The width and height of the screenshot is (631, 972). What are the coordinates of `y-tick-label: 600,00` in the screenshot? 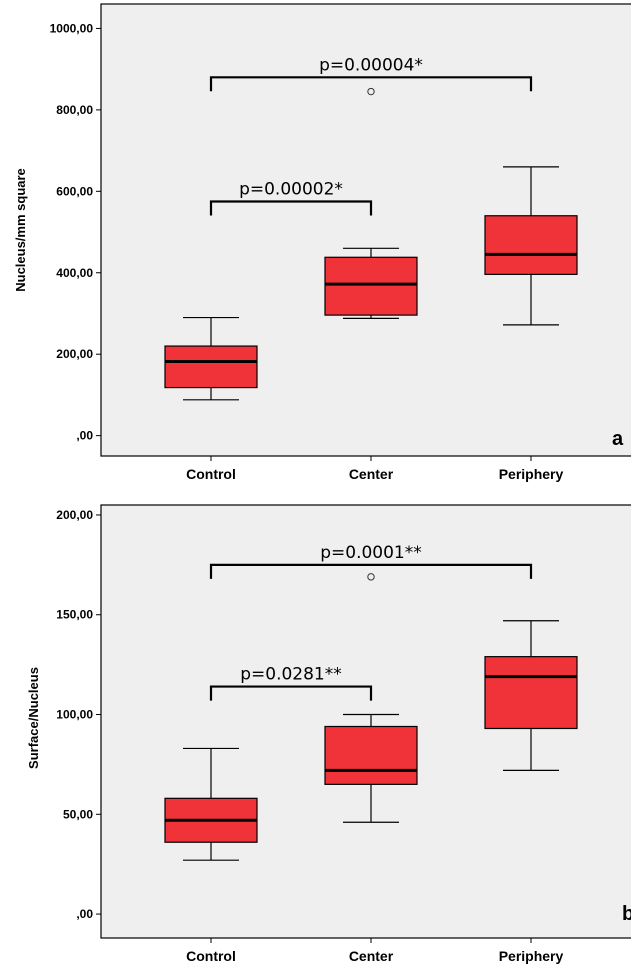 It's located at (74, 191).